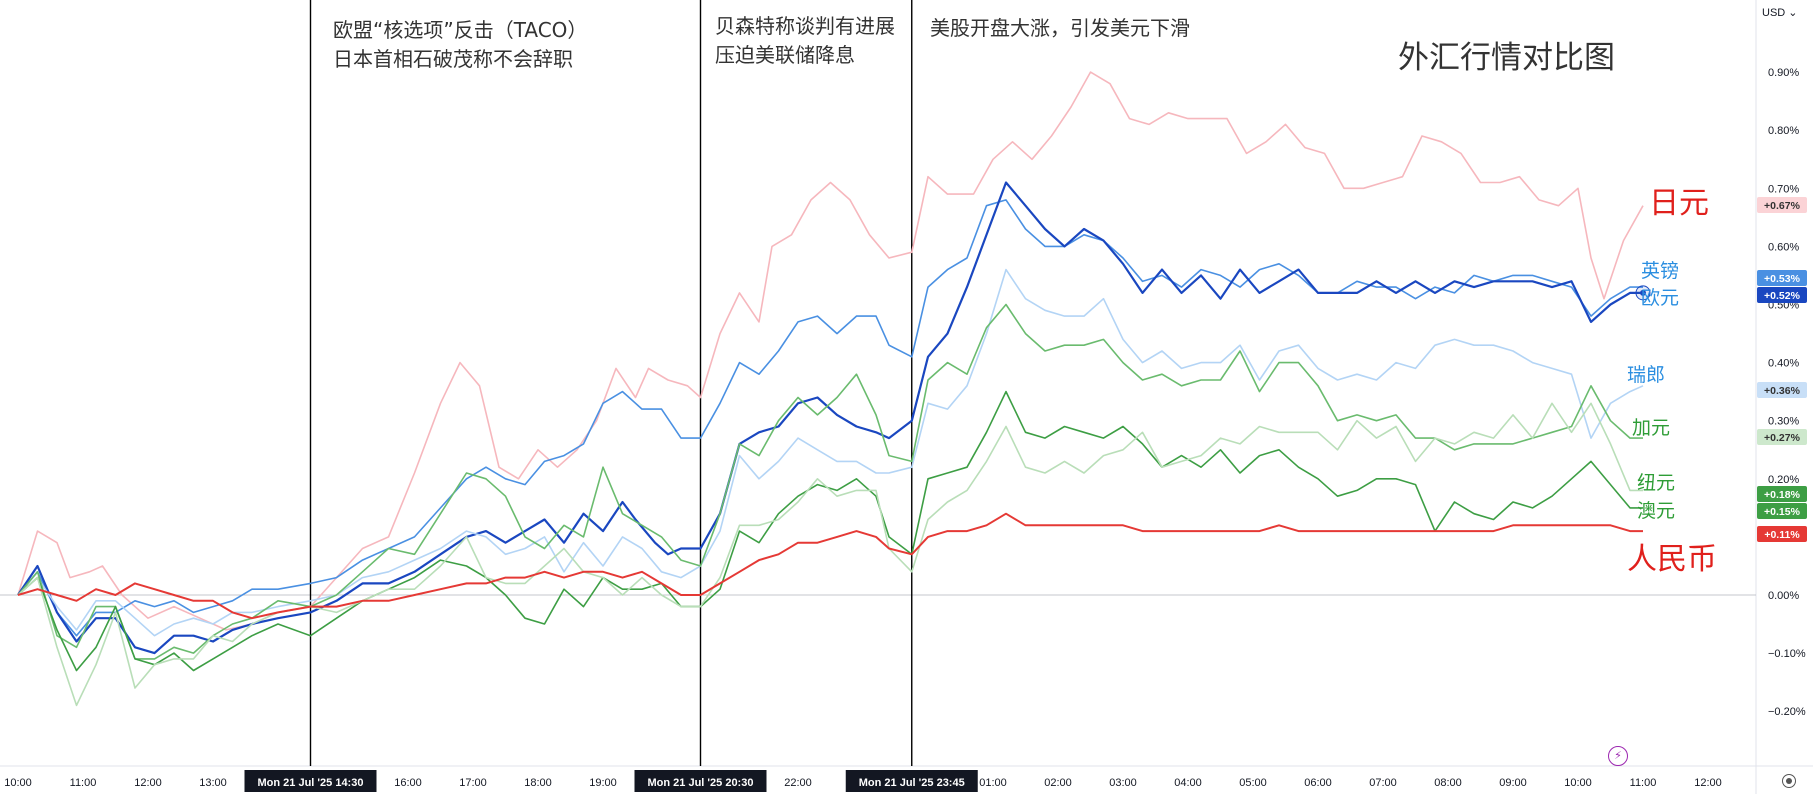 Image resolution: width=1813 pixels, height=794 pixels. I want to click on last-value-badge-chf, so click(1782, 390).